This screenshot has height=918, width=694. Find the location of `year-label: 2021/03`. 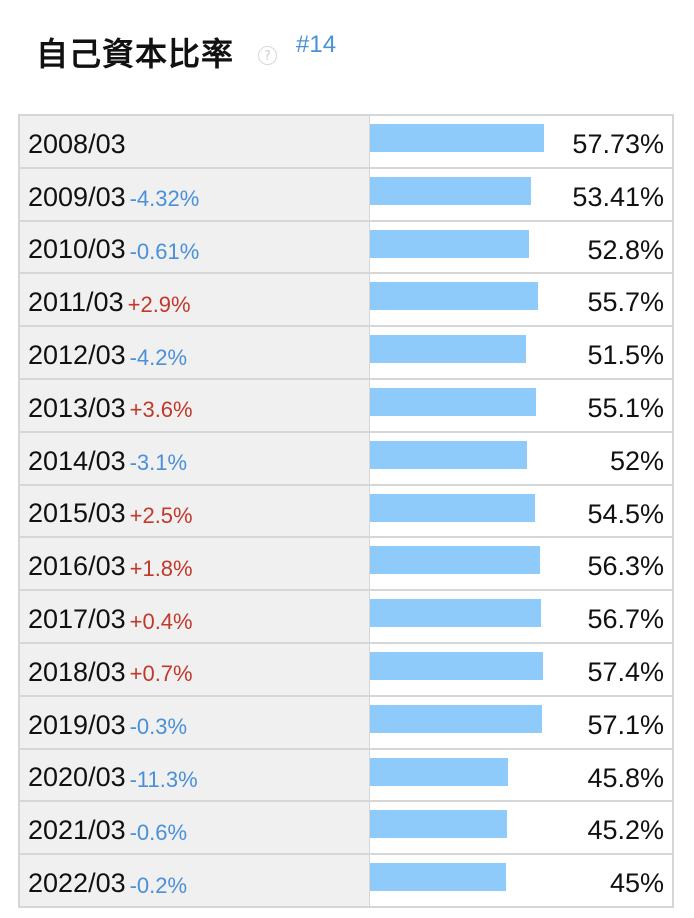

year-label: 2021/03 is located at coordinates (77, 830).